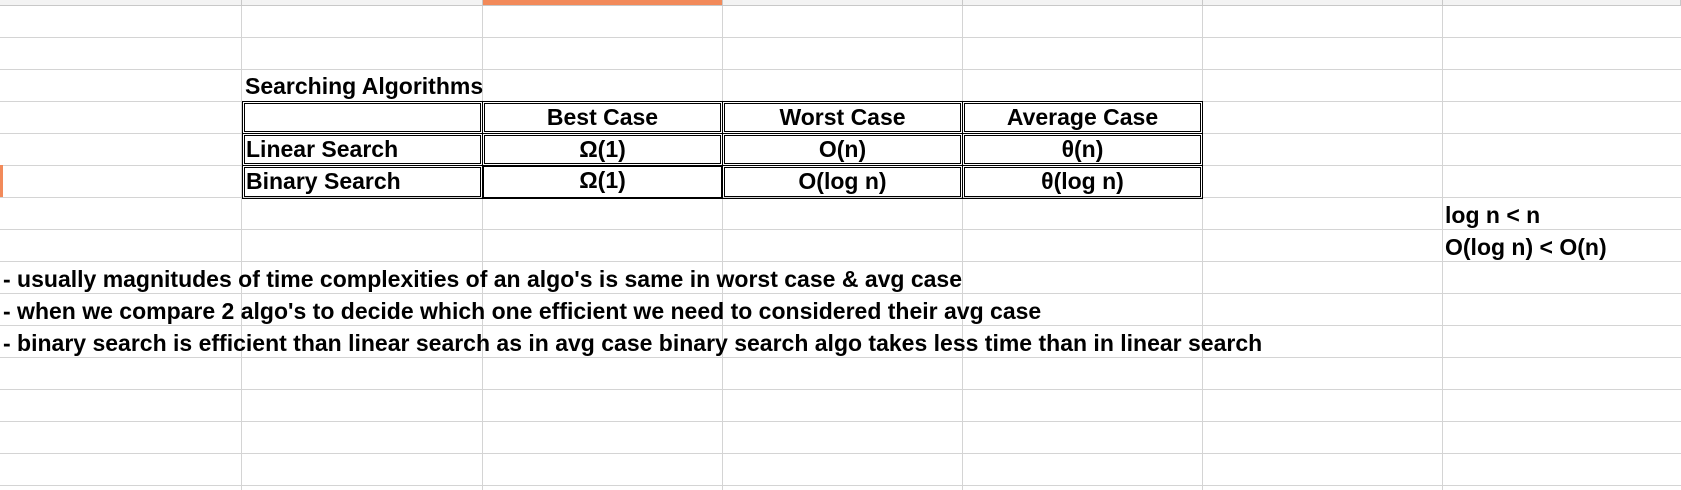 The image size is (1681, 490). What do you see at coordinates (1082, 182) in the screenshot?
I see `table-cell: θ(log n)` at bounding box center [1082, 182].